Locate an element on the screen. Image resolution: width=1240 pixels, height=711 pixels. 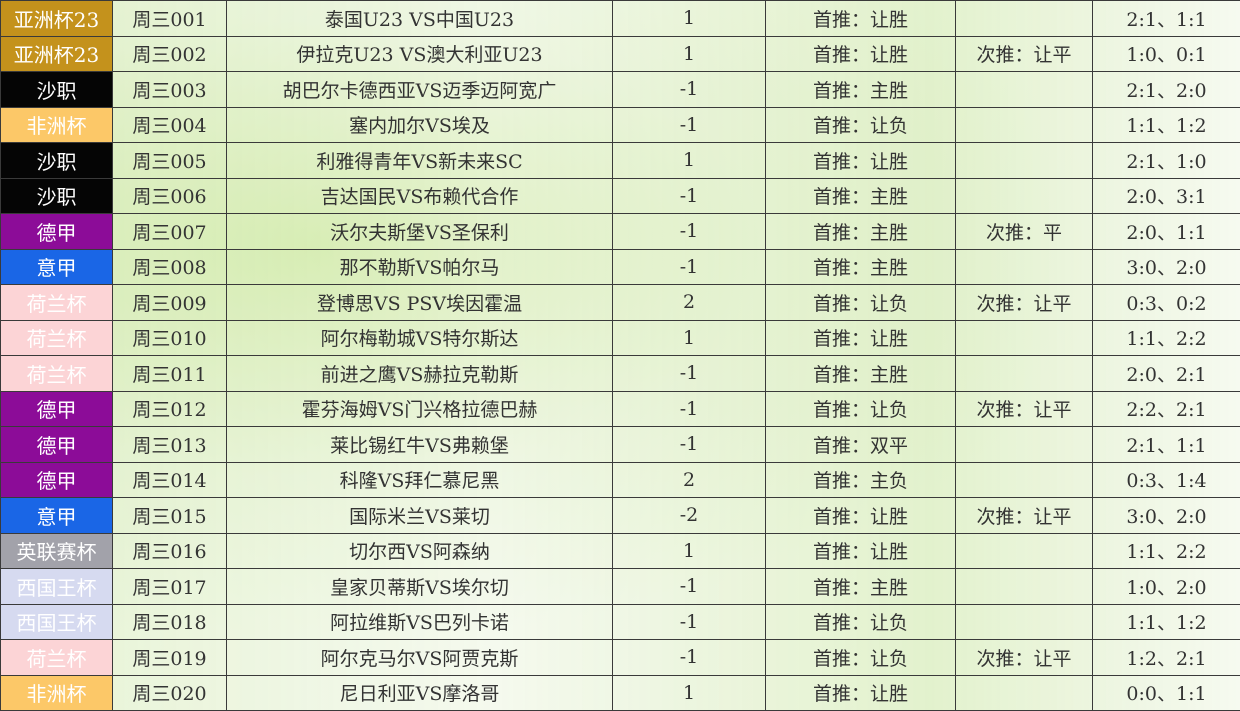
score-prediction-cell: 1:2、2:1 is located at coordinates (1166, 658).